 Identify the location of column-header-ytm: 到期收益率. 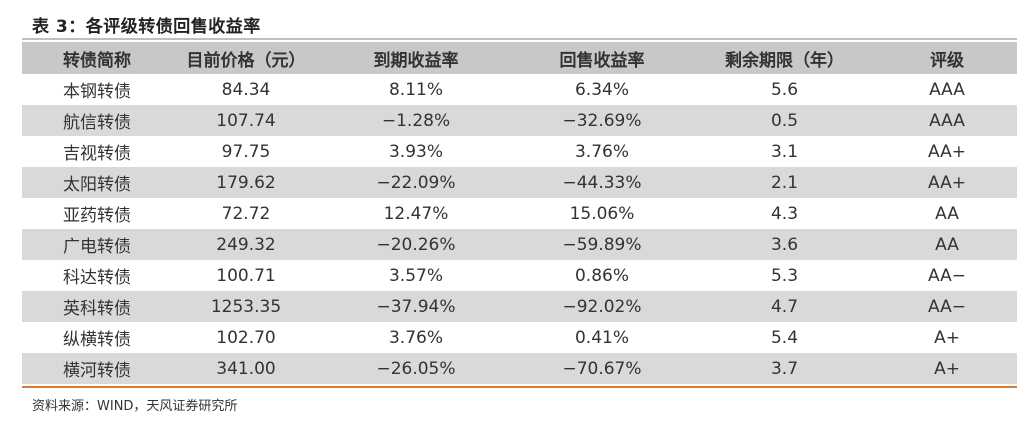
(416, 60).